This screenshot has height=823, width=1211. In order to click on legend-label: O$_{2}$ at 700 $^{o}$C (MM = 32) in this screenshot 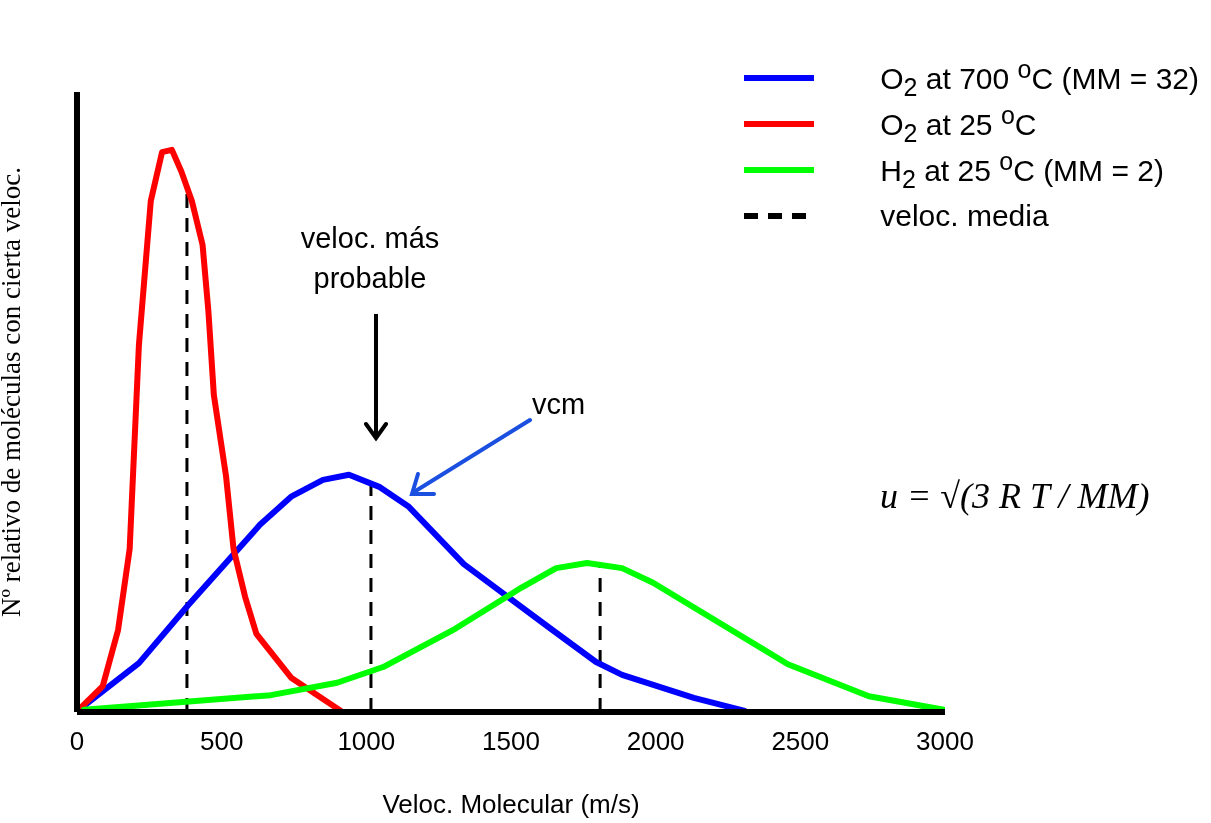, I will do `click(1039, 78)`.